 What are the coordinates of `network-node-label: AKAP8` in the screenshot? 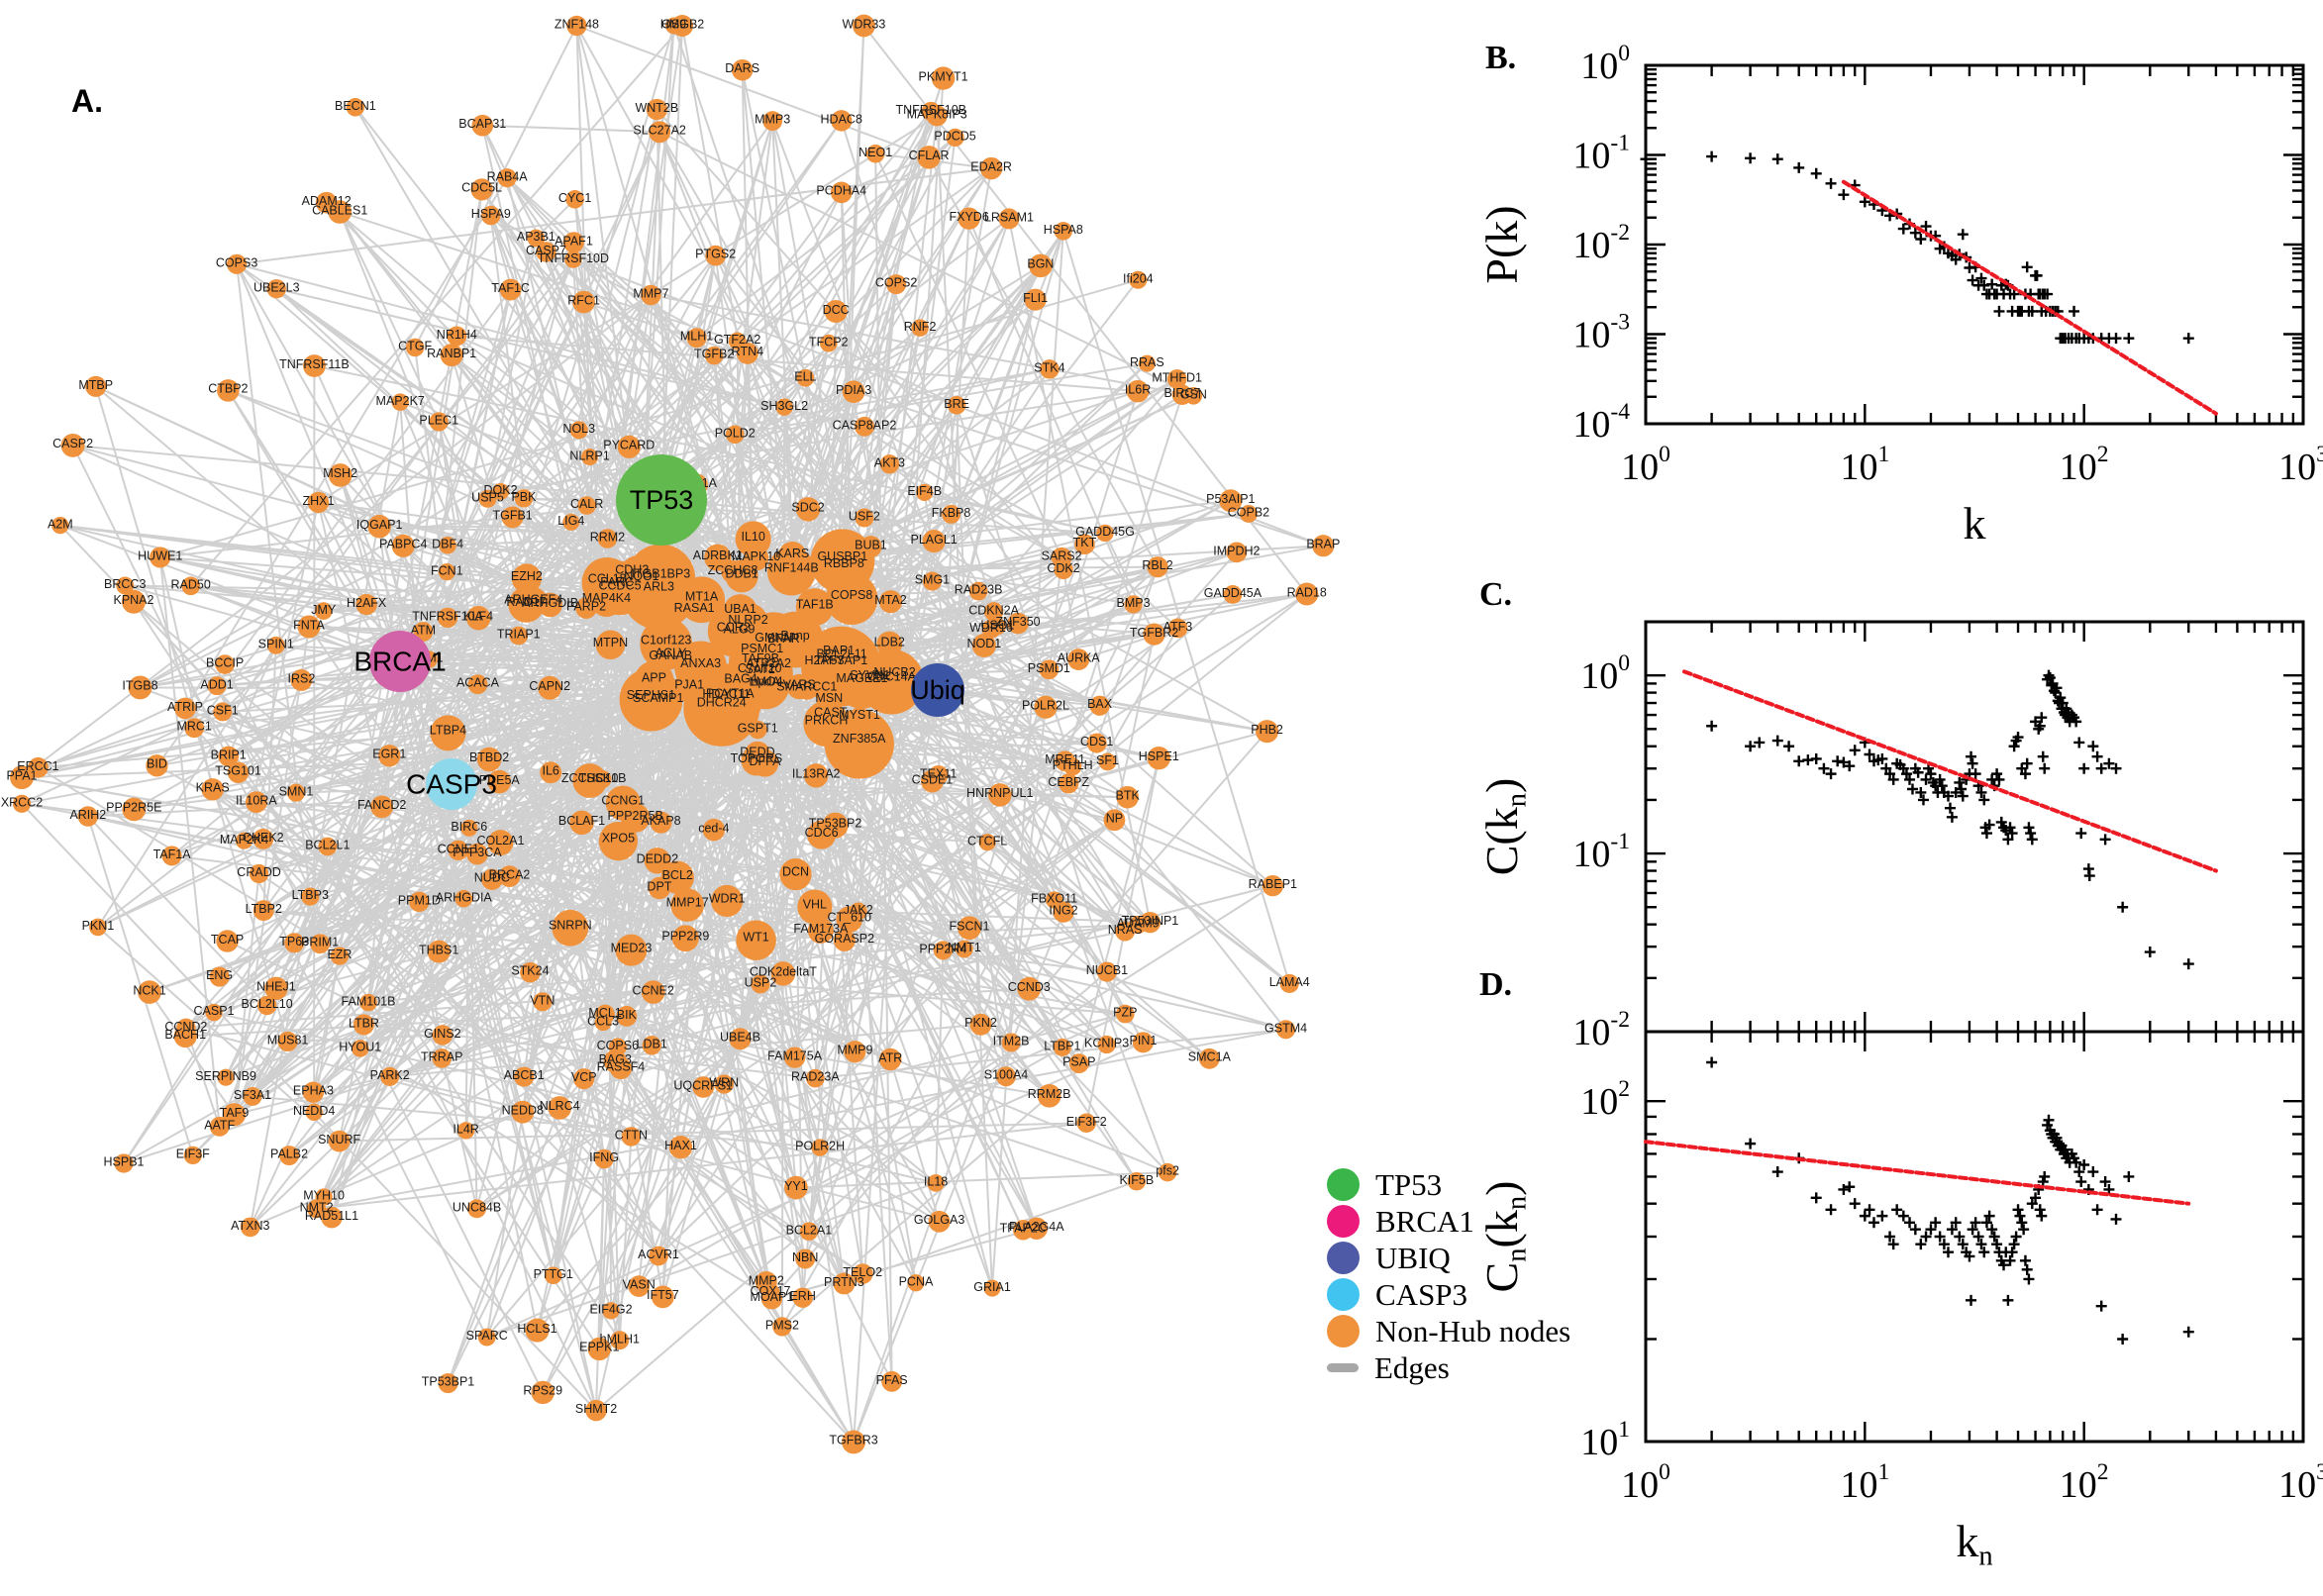 It's located at (660, 821).